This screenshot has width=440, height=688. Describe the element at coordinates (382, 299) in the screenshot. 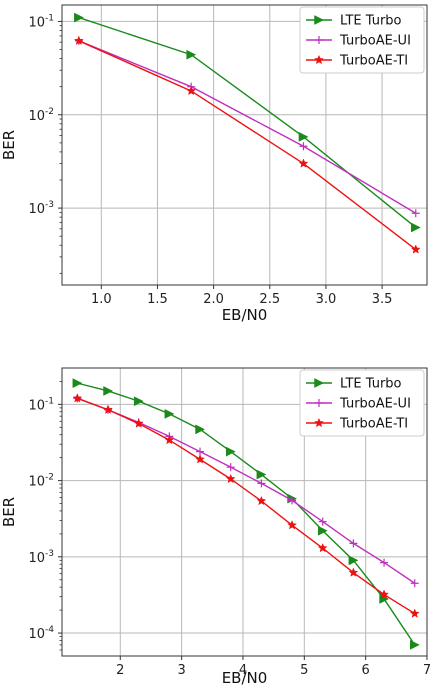

I see `x-tick-label: 3.5` at that location.